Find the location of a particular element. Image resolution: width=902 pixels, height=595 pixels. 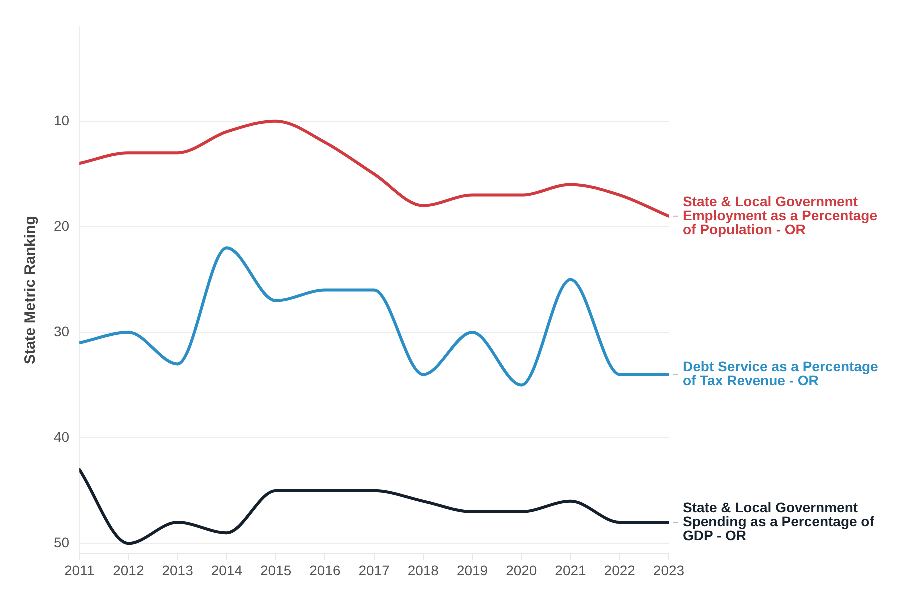

y-tick-label: 30 is located at coordinates (62, 331).